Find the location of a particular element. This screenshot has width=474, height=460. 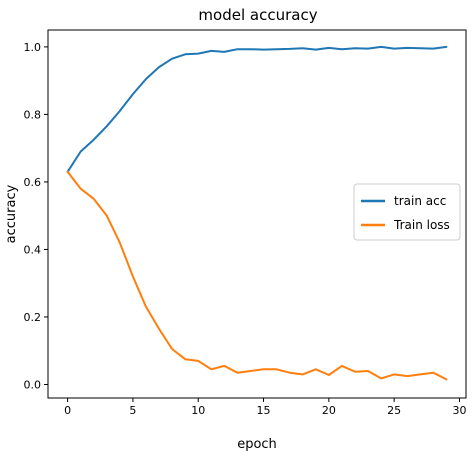

y-tick-label: 0.4 is located at coordinates (33, 249).